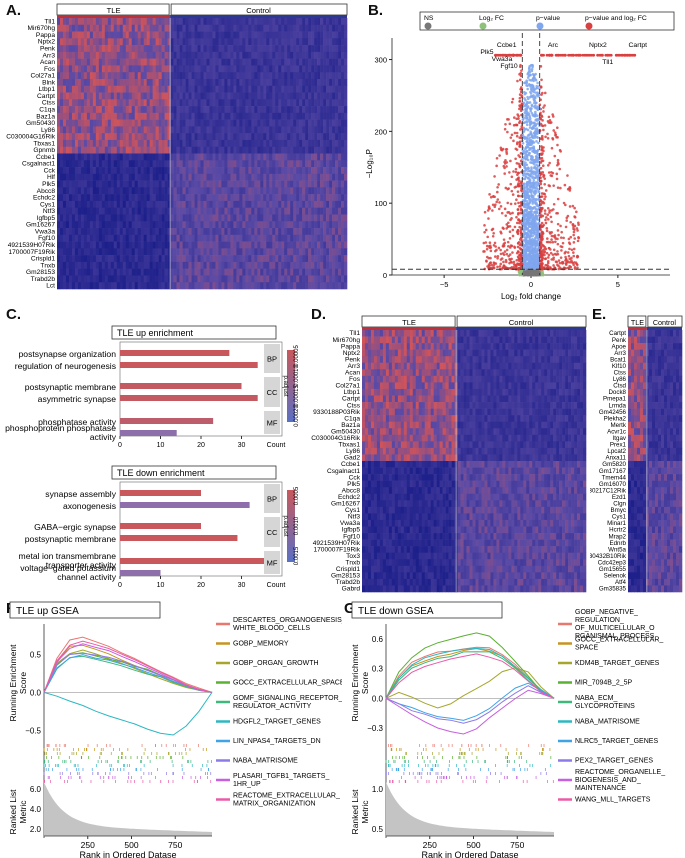  Describe the element at coordinates (49, 103) in the screenshot. I see `gene-label: Ctss` at that location.